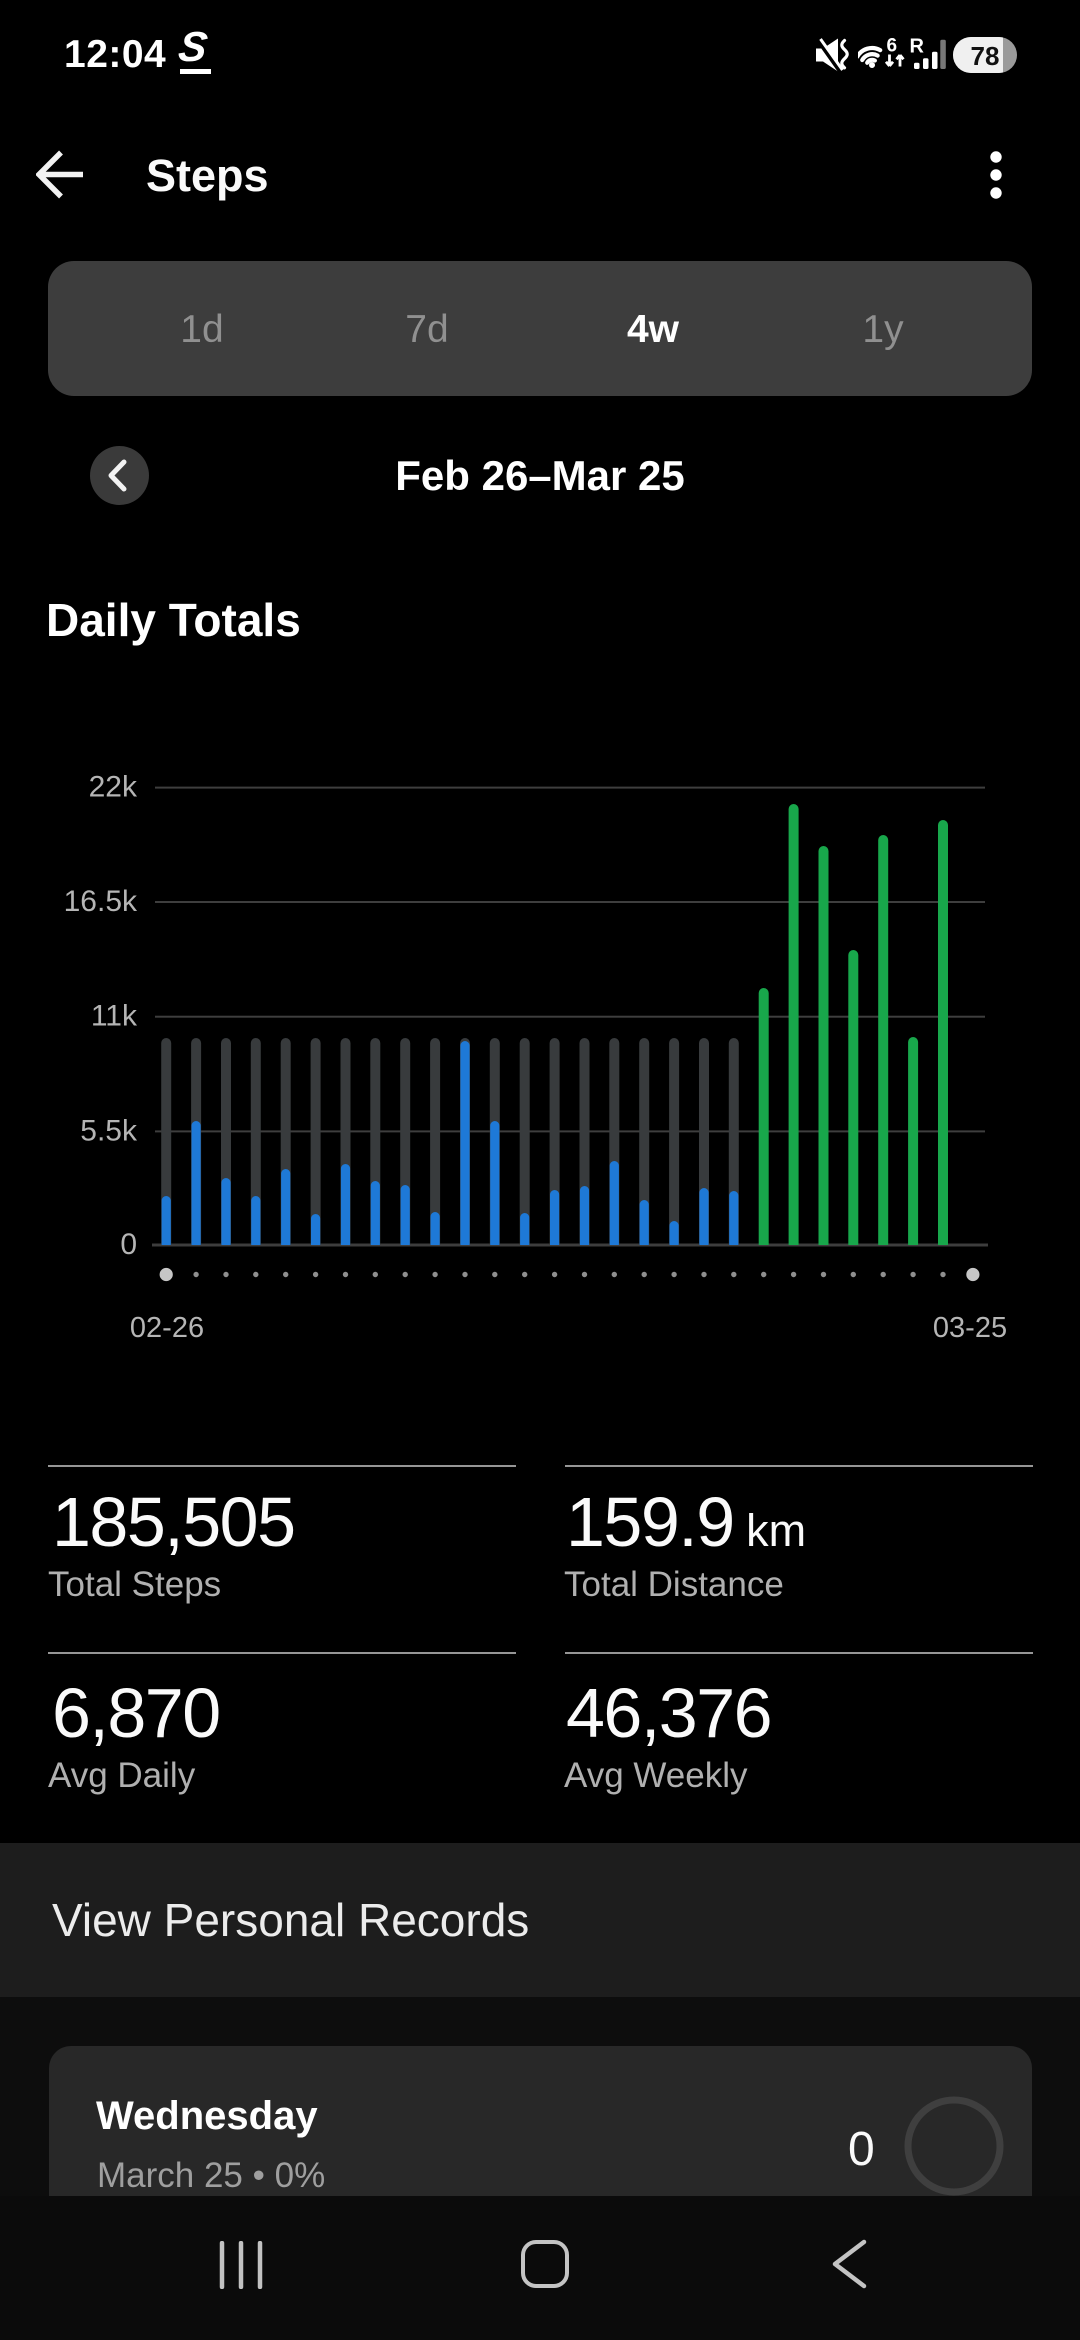  I want to click on svg-text: 22k, so click(113, 787).